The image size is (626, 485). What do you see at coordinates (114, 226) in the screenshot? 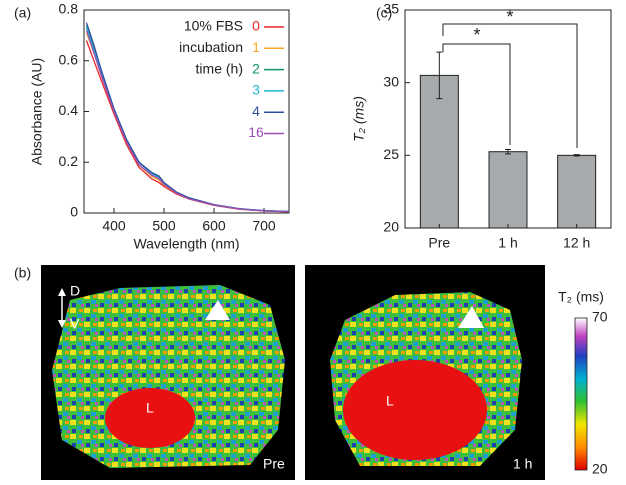
I see `x-tick-label: 400` at bounding box center [114, 226].